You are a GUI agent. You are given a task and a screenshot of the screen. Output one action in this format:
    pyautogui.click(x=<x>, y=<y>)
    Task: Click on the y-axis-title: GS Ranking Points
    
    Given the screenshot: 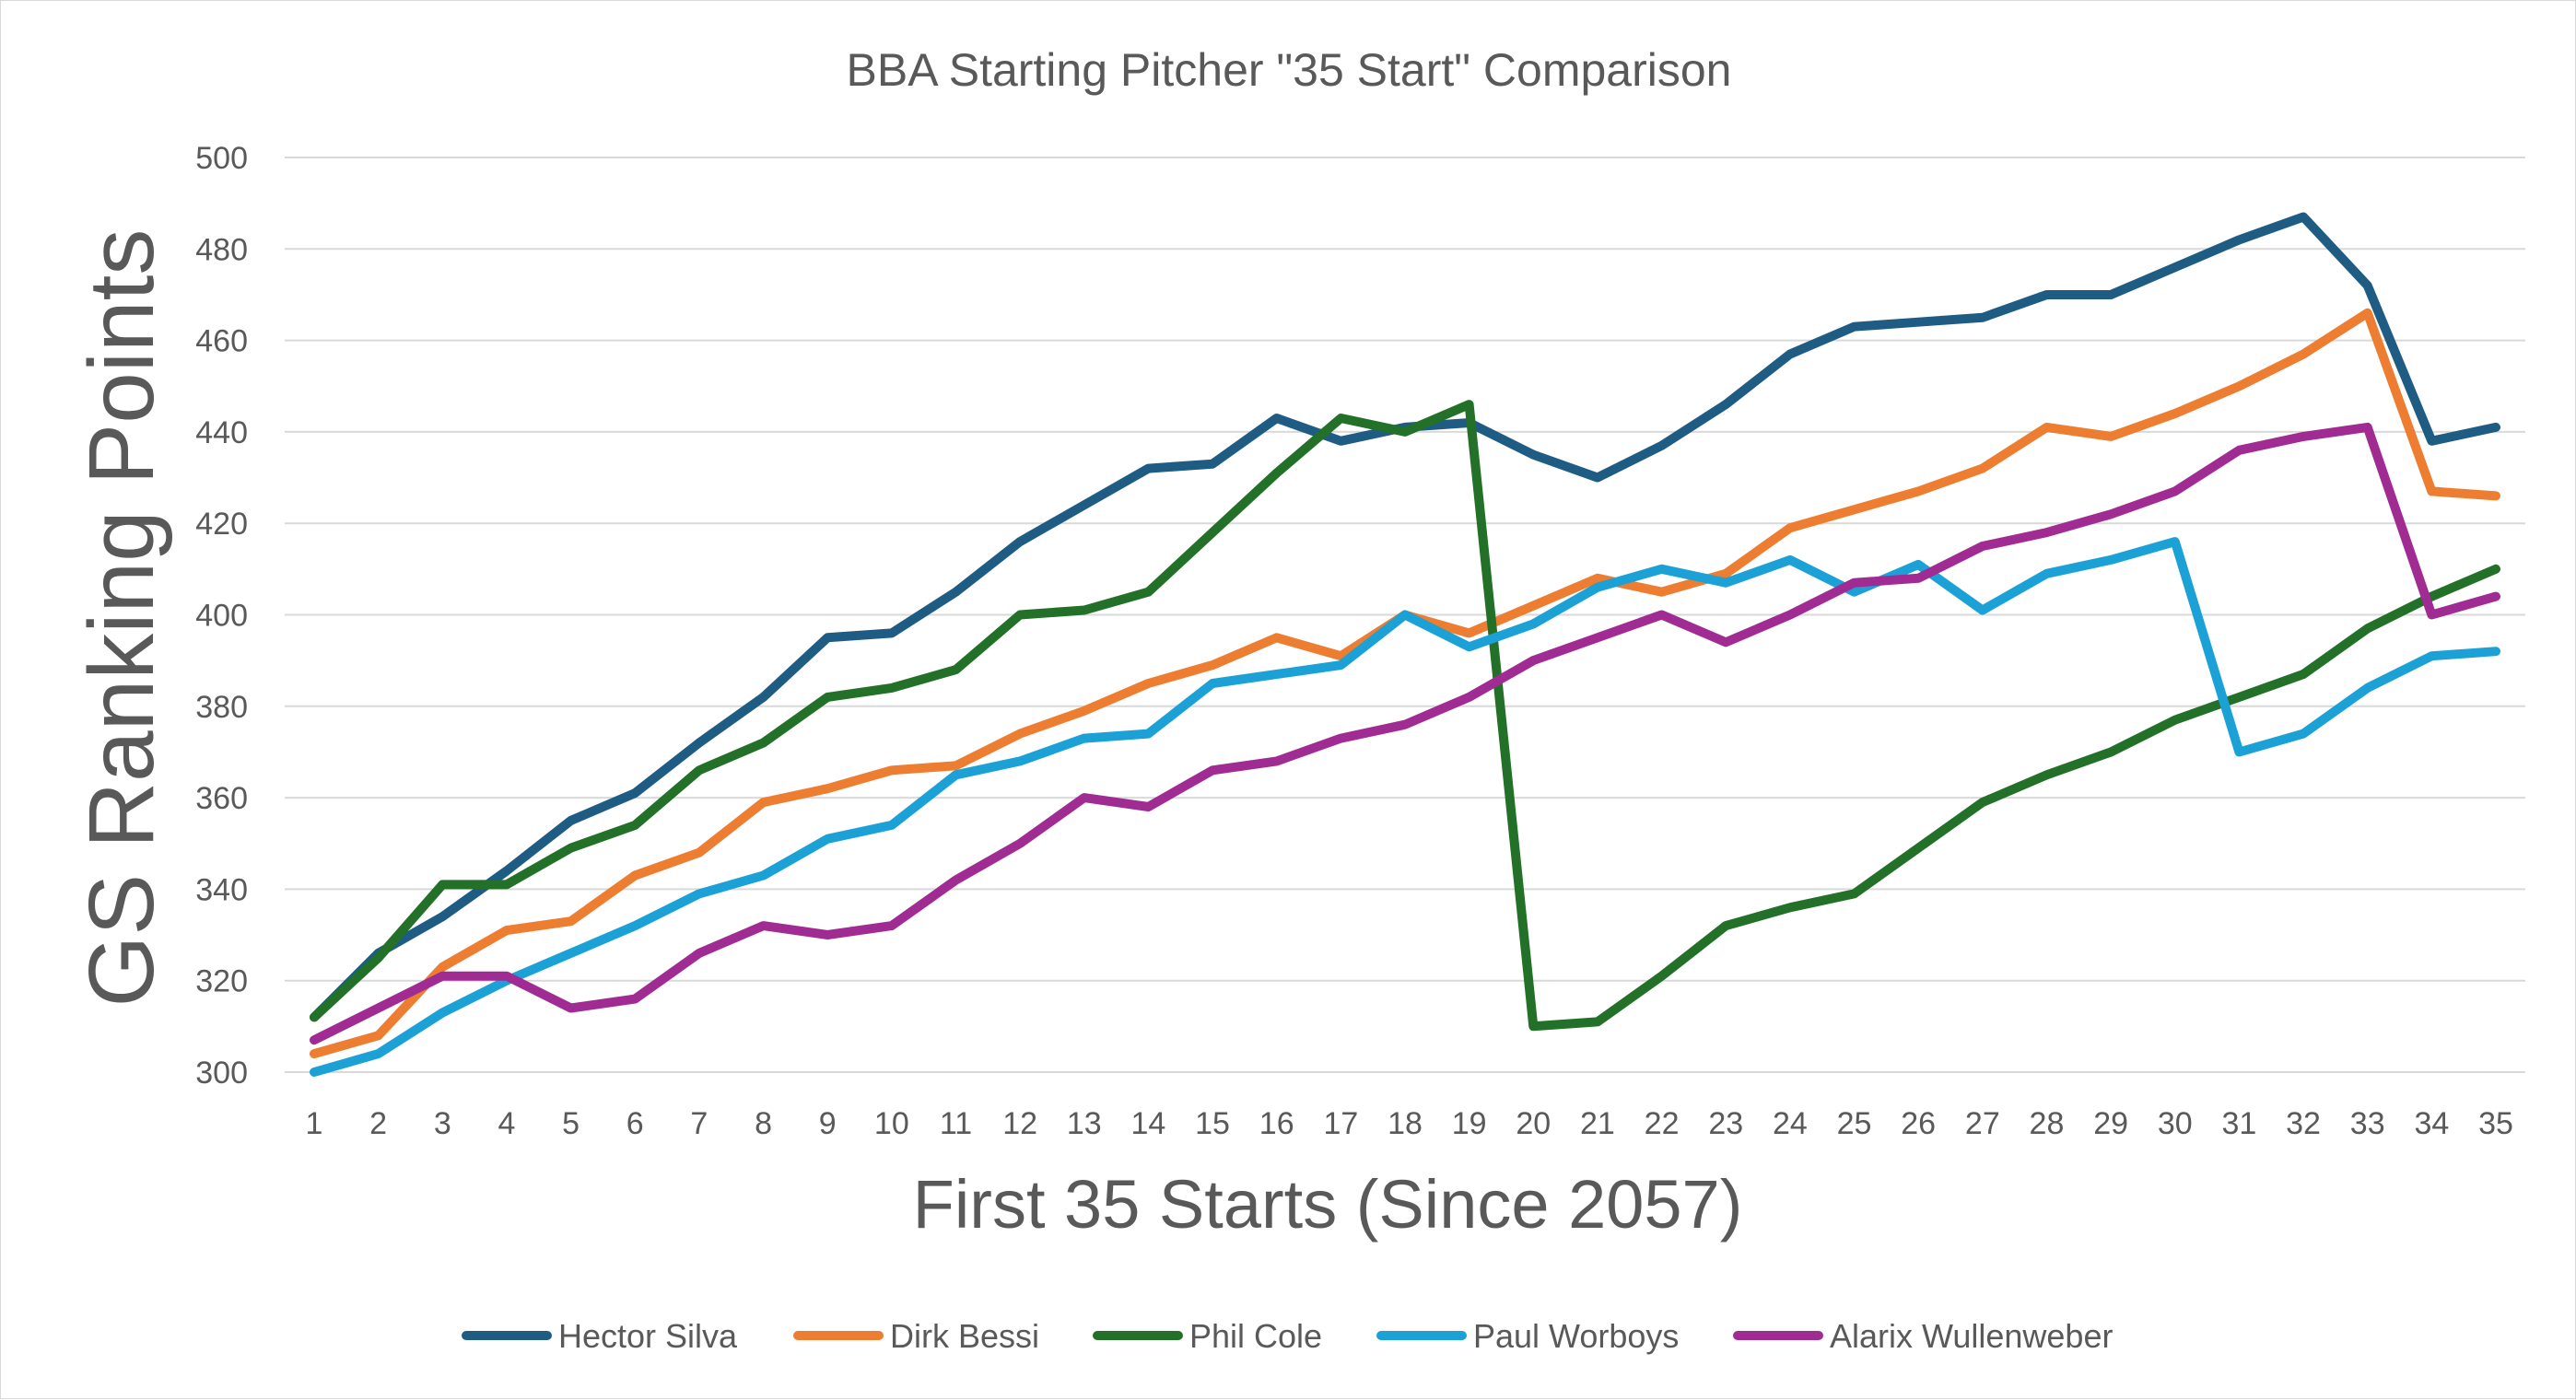 What is the action you would take?
    pyautogui.click(x=121, y=618)
    